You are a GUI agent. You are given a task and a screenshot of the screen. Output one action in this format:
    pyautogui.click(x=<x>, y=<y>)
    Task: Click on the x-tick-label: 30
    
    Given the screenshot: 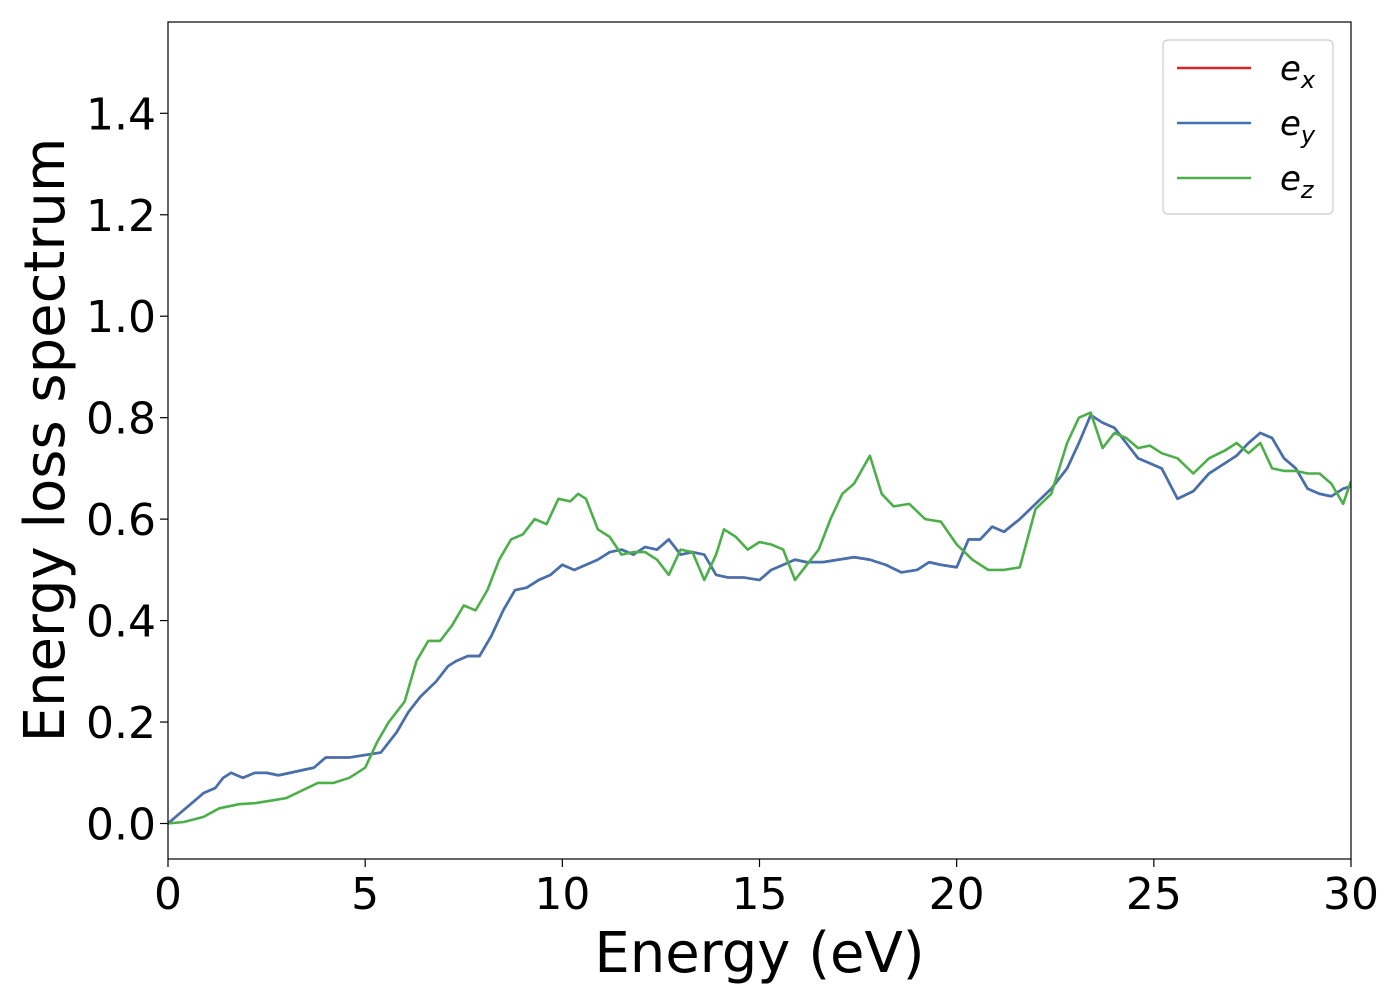 What is the action you would take?
    pyautogui.click(x=1351, y=894)
    